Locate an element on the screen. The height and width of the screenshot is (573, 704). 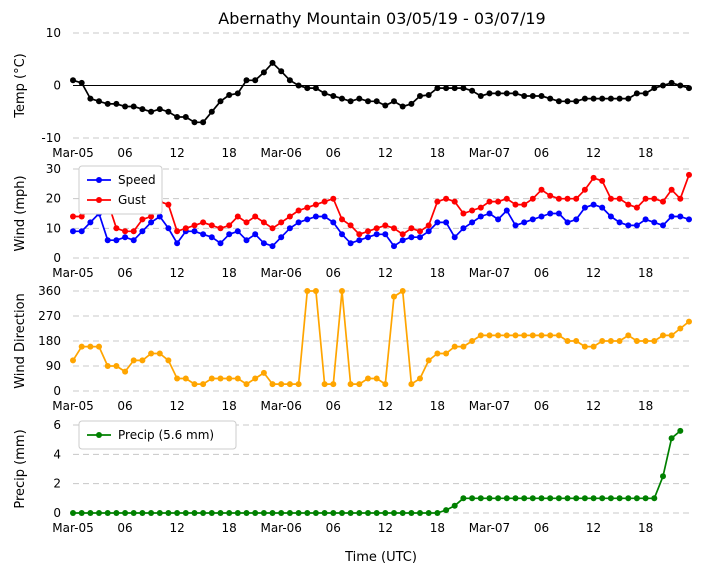
direction-series-line is located at coordinates (381, 337).